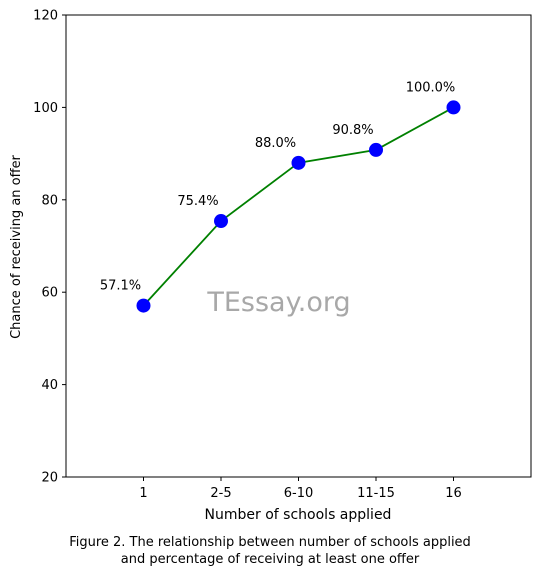 Image resolution: width=540 pixels, height=577 pixels. What do you see at coordinates (16, 246) in the screenshot?
I see `y-axis-label: Chance of receiving an offer` at bounding box center [16, 246].